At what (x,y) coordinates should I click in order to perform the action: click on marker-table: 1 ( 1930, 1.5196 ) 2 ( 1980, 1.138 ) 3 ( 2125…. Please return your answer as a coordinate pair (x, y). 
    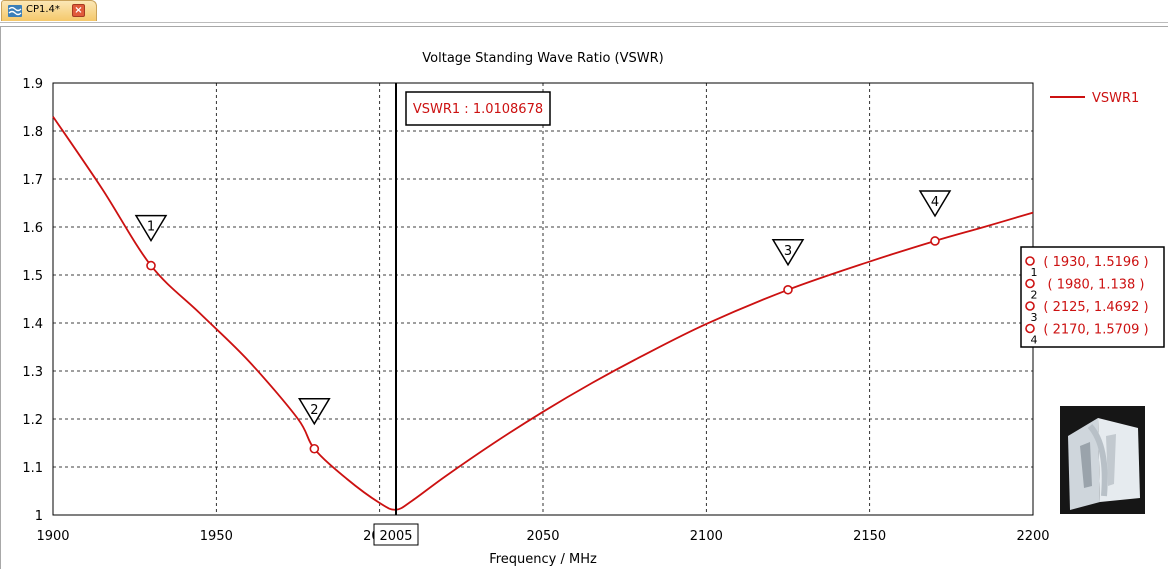
    Looking at the image, I should click on (1092, 297).